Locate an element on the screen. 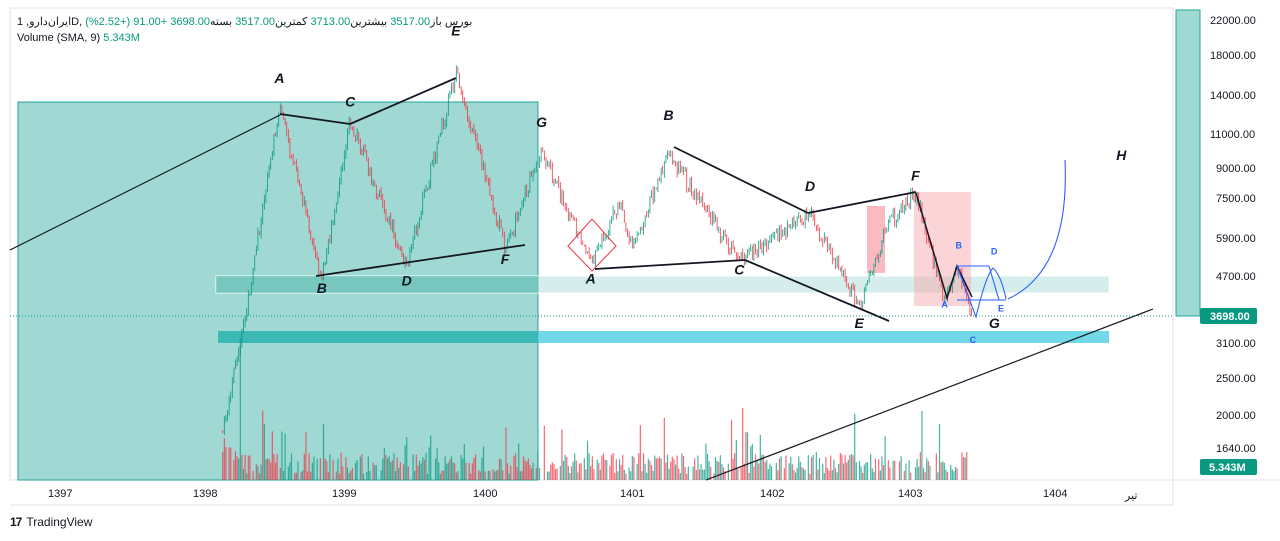  last-price-label: 3698.00 is located at coordinates (1230, 317).